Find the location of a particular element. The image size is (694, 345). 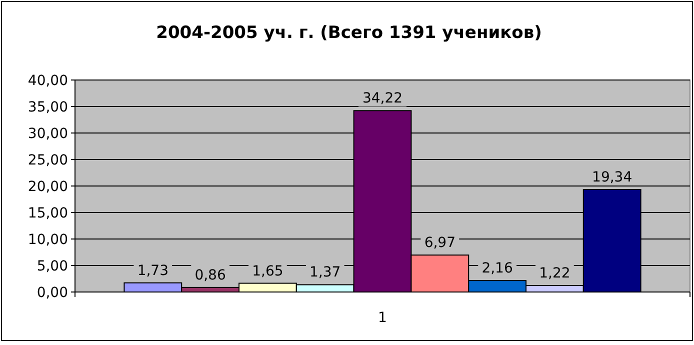

data-label: 0,86 is located at coordinates (210, 275).